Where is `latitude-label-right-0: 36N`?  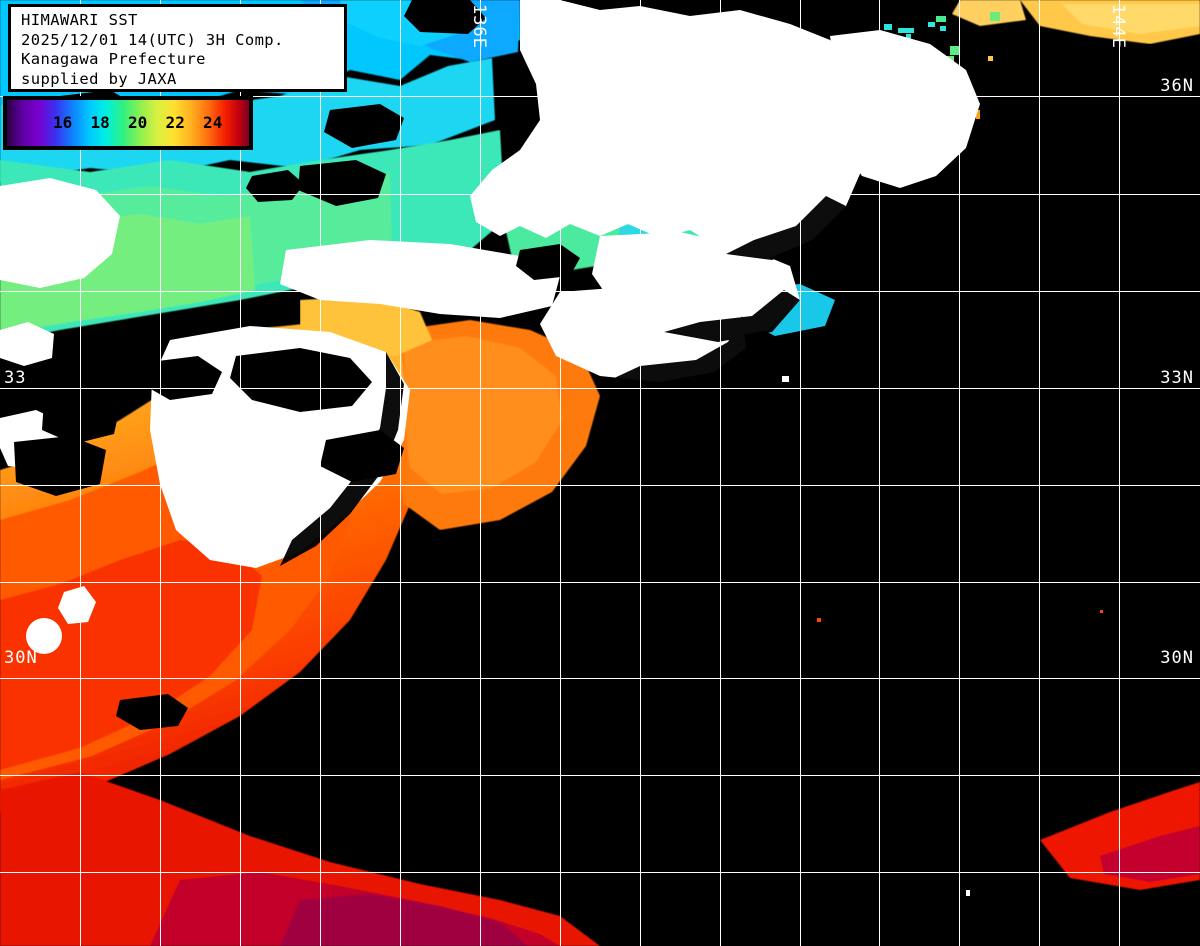 latitude-label-right-0: 36N is located at coordinates (1177, 86).